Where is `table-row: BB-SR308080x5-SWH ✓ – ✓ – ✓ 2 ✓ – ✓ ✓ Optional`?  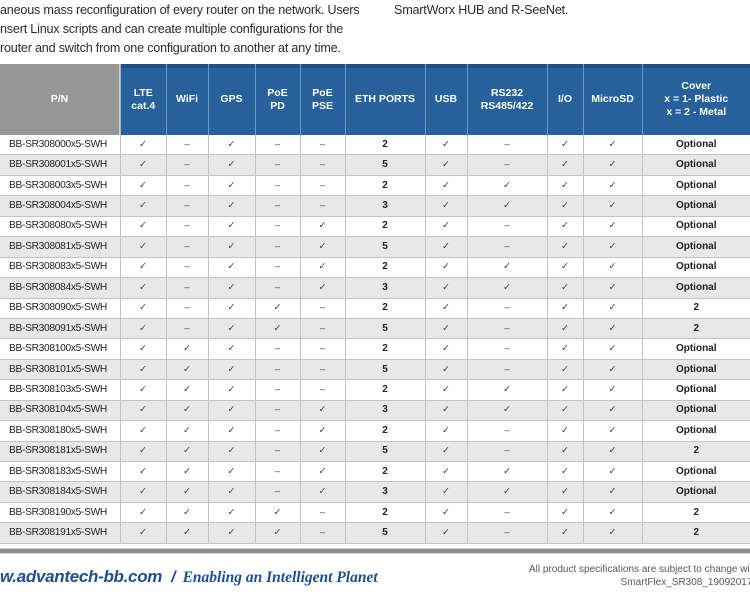 table-row: BB-SR308080x5-SWH ✓ – ✓ – ✓ 2 ✓ – ✓ ✓ Optional is located at coordinates (375, 227).